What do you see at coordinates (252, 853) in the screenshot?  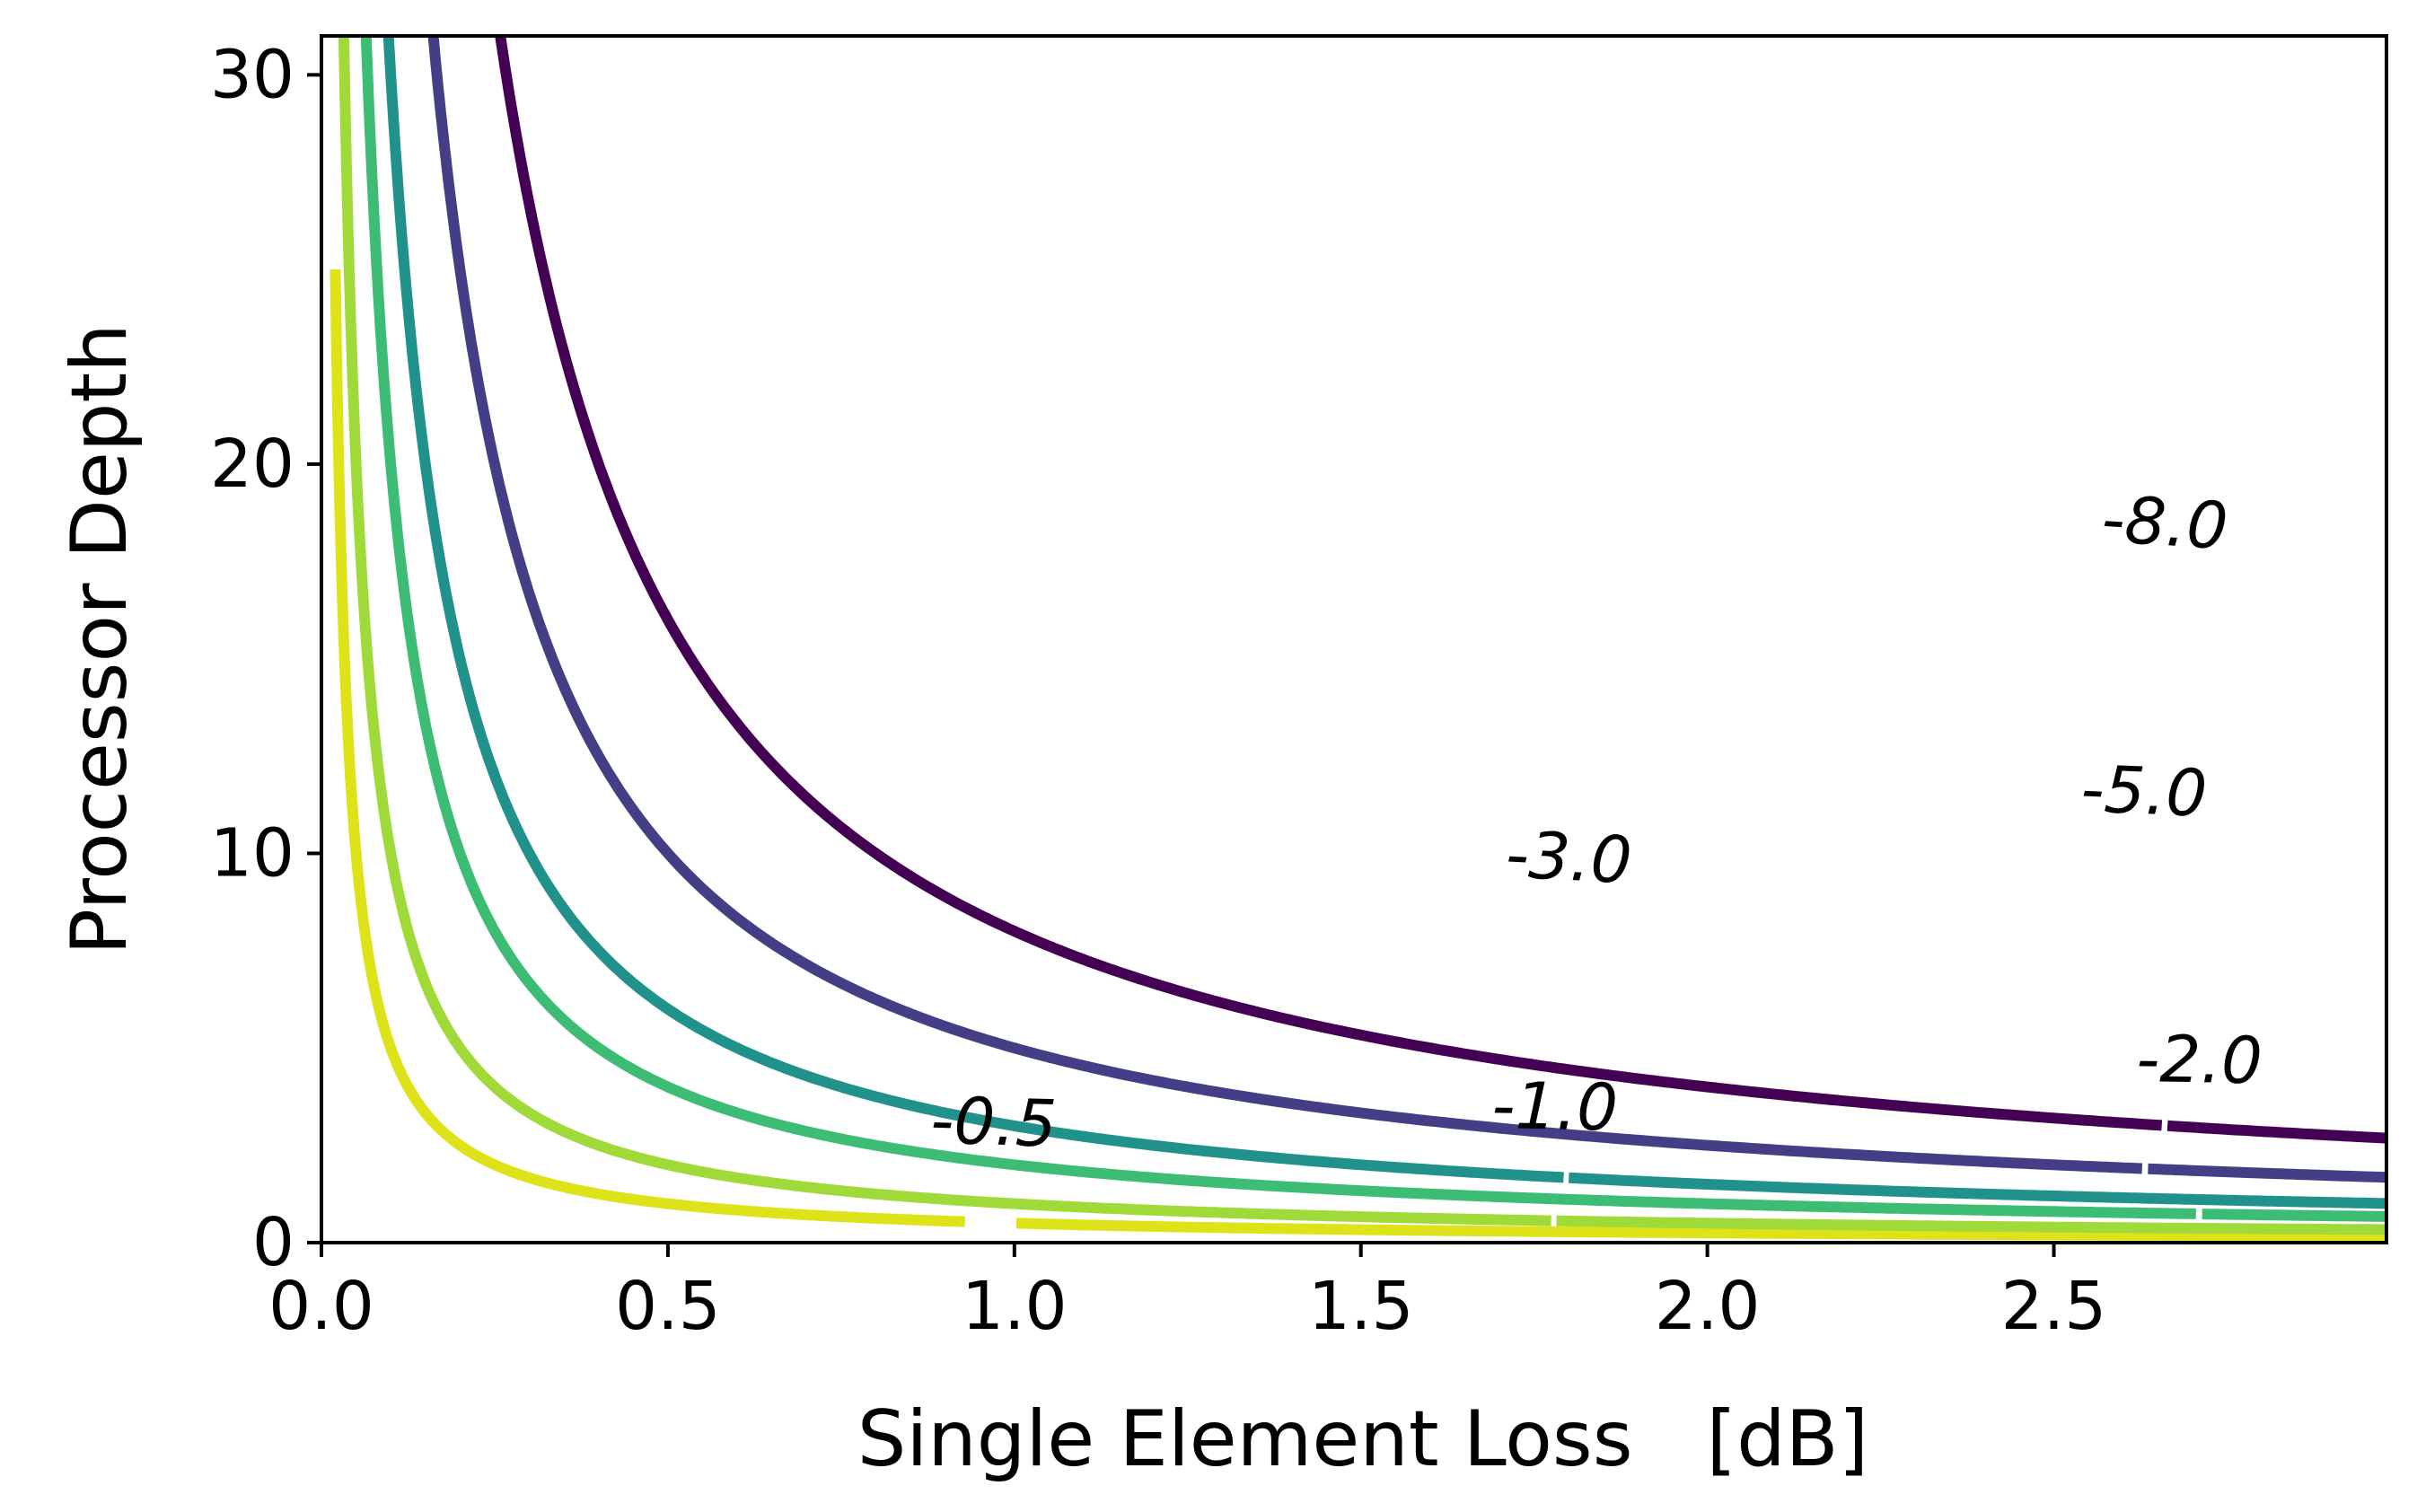 I see `y-tick-label: 10` at bounding box center [252, 853].